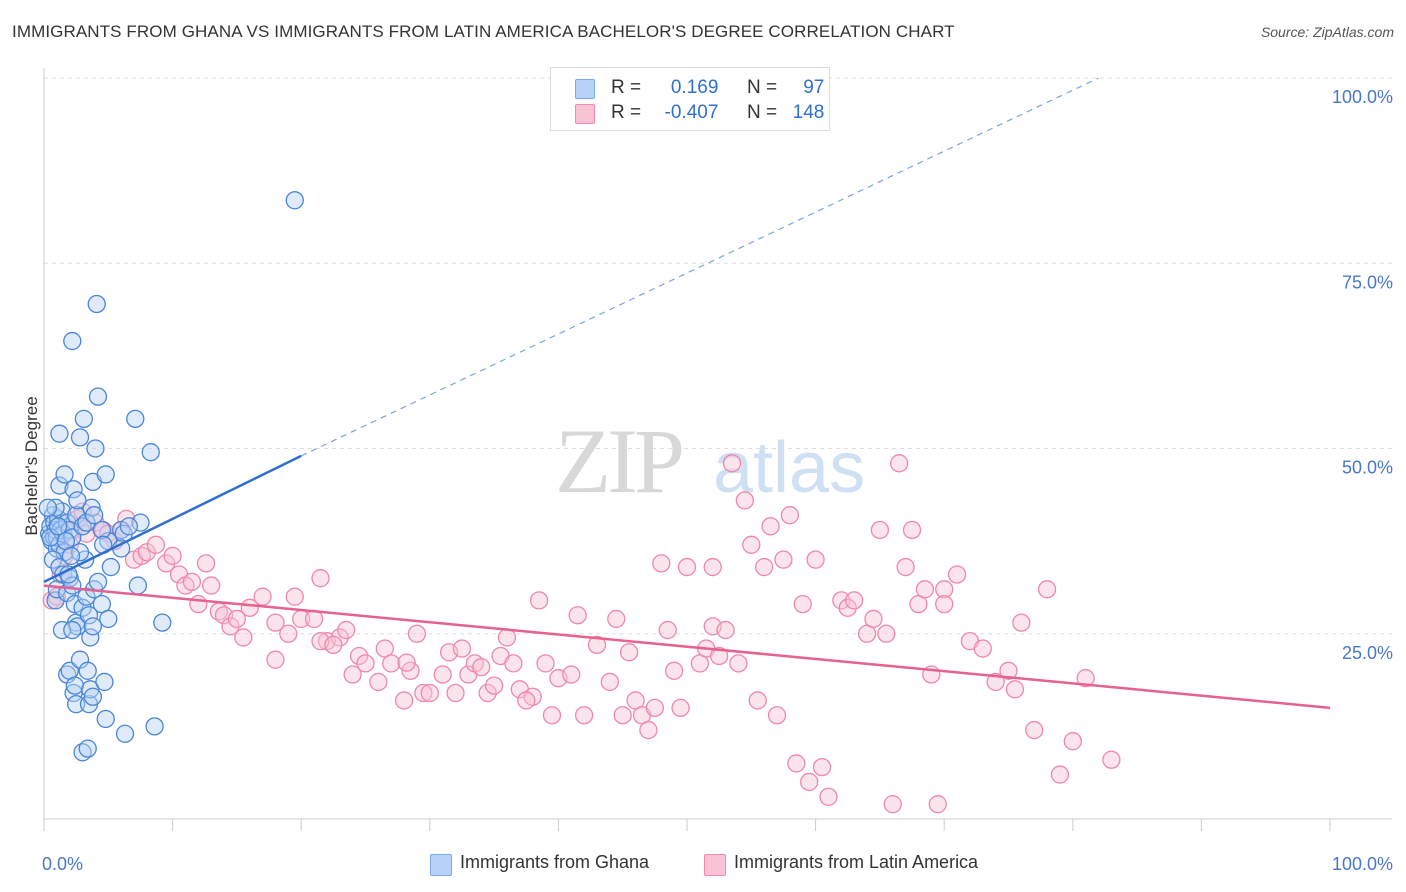  Describe the element at coordinates (710, 461) in the screenshot. I see `watermark: ZIP atlas` at that location.